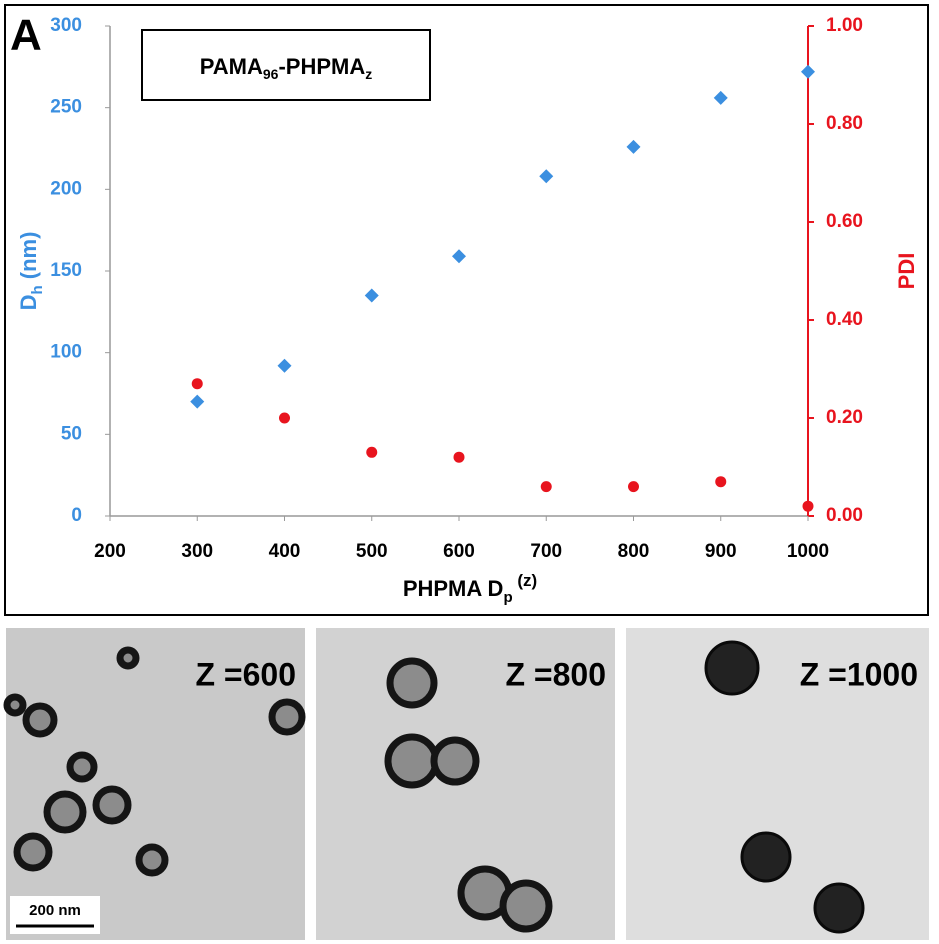  Describe the element at coordinates (245, 674) in the screenshot. I see `image-label: Z =600` at that location.